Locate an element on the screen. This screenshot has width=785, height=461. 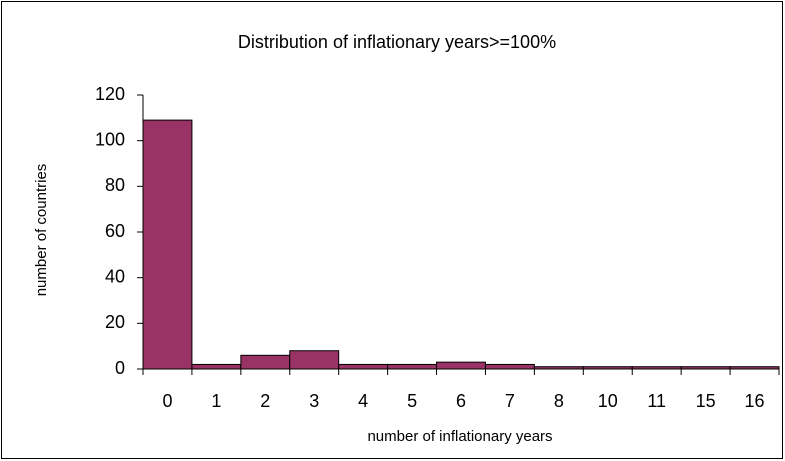
y-tick-label: 40 is located at coordinates (115, 276).